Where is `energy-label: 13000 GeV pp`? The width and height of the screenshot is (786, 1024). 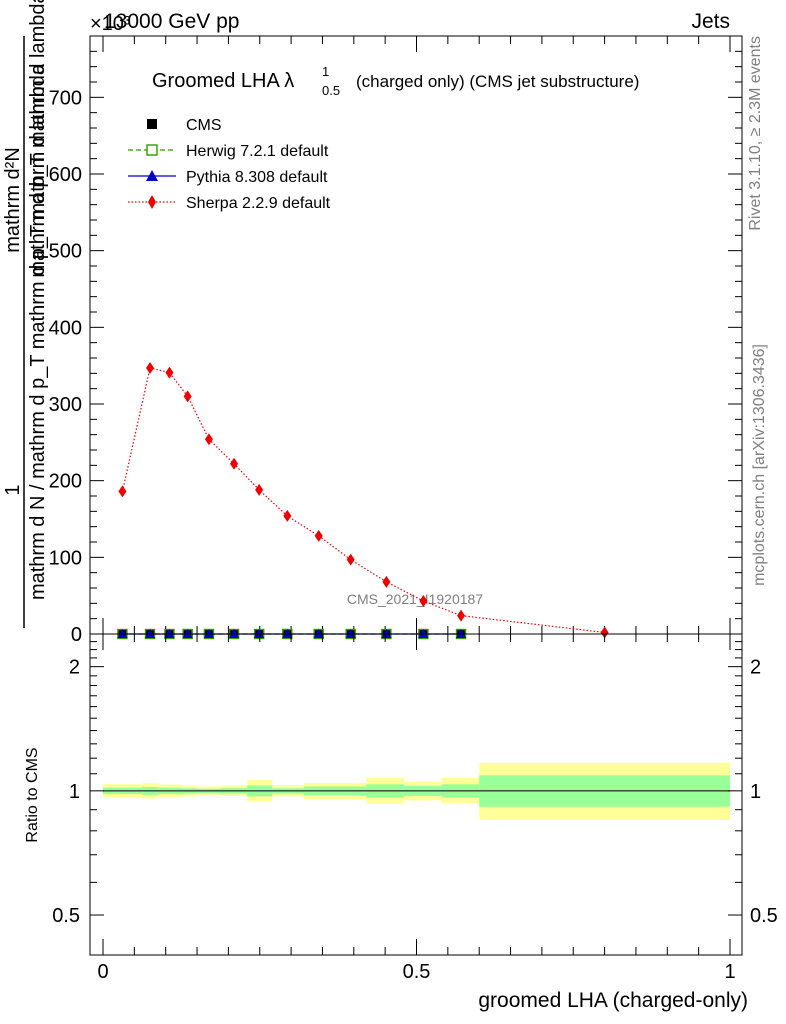 energy-label: 13000 GeV pp is located at coordinates (171, 21).